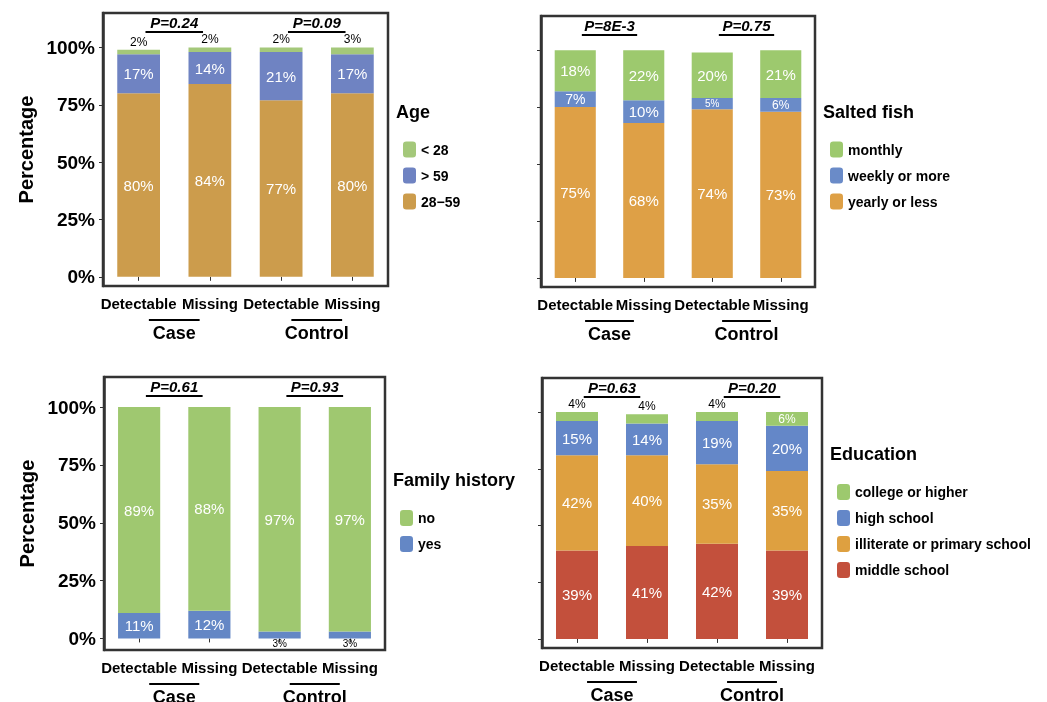 The image size is (1047, 702). Describe the element at coordinates (712, 194) in the screenshot. I see `data-label: 74%` at that location.